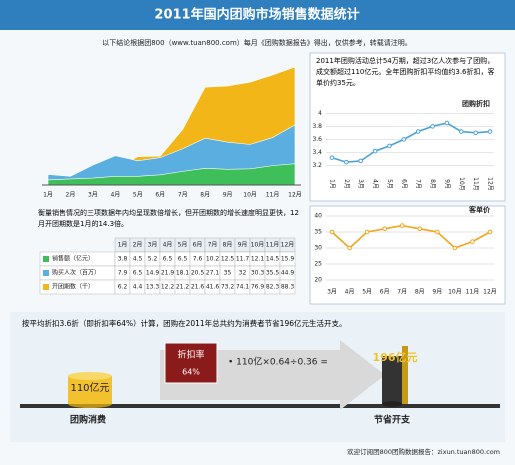 This screenshot has height=465, width=515. I want to click on table-header: 12月, so click(288, 245).